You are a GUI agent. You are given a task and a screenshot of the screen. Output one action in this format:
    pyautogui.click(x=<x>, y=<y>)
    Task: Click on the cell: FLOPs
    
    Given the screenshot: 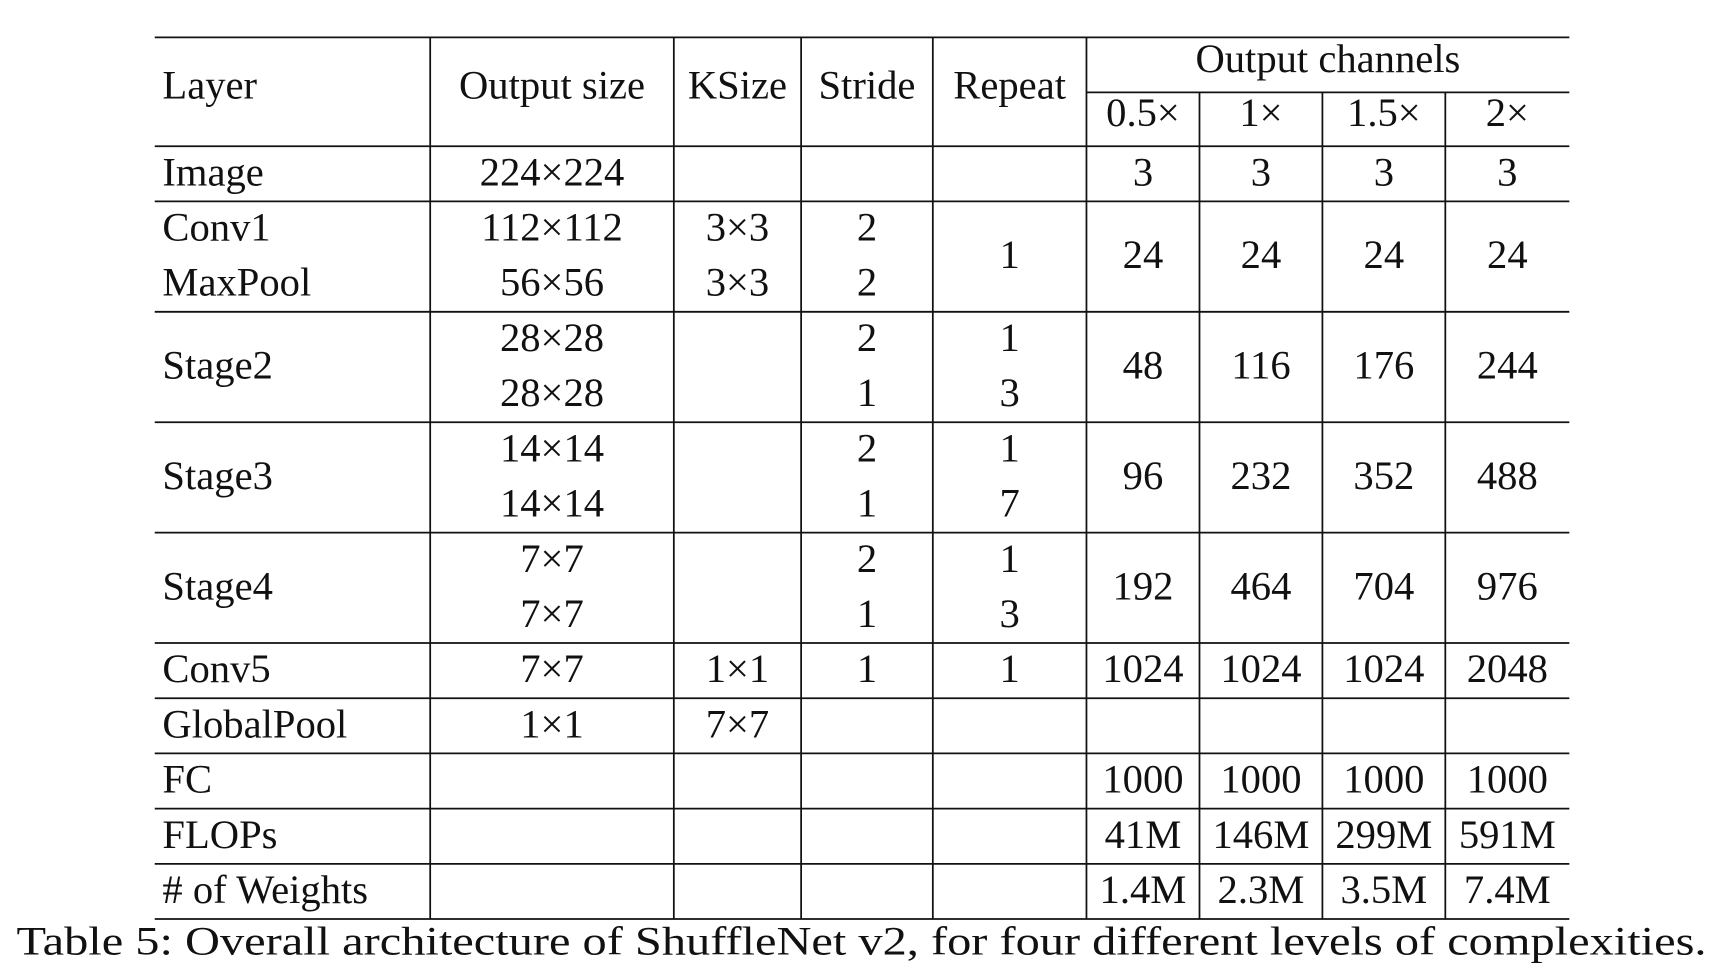 What is the action you would take?
    pyautogui.click(x=219, y=834)
    